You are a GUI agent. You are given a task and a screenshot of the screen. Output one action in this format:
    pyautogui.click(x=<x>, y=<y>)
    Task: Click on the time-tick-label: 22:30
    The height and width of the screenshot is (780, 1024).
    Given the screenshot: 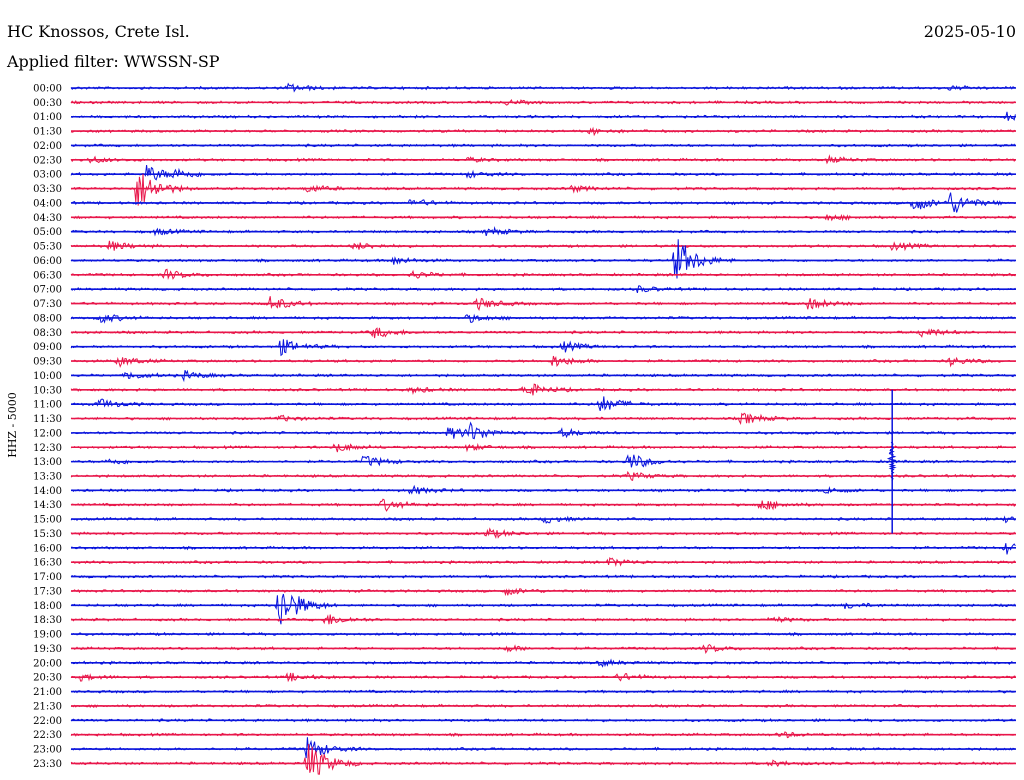 What is the action you would take?
    pyautogui.click(x=47, y=735)
    